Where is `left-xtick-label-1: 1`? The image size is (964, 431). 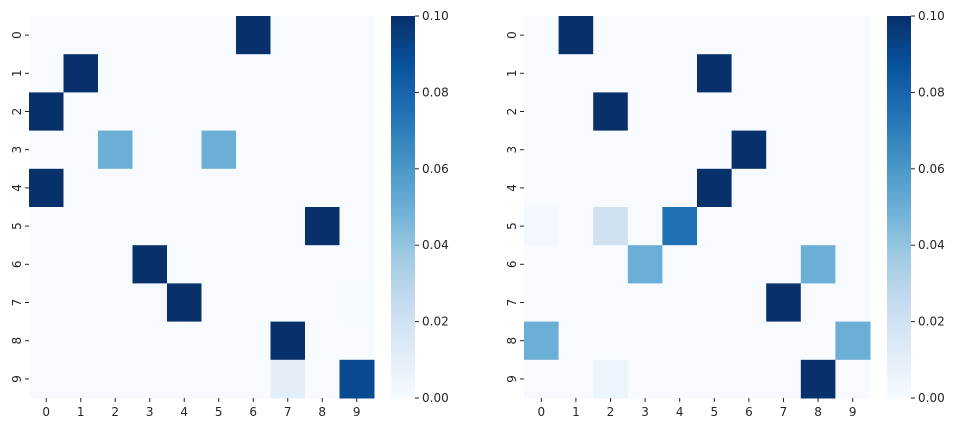
left-xtick-label-1: 1 is located at coordinates (81, 412).